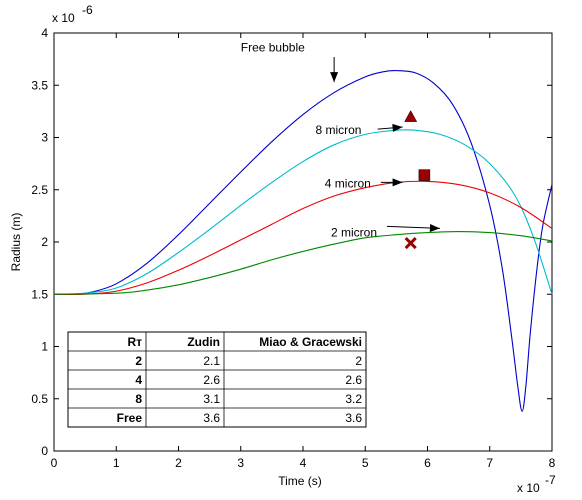 The image size is (582, 500). Describe the element at coordinates (39, 399) in the screenshot. I see `y-tick-label: 0.5` at that location.